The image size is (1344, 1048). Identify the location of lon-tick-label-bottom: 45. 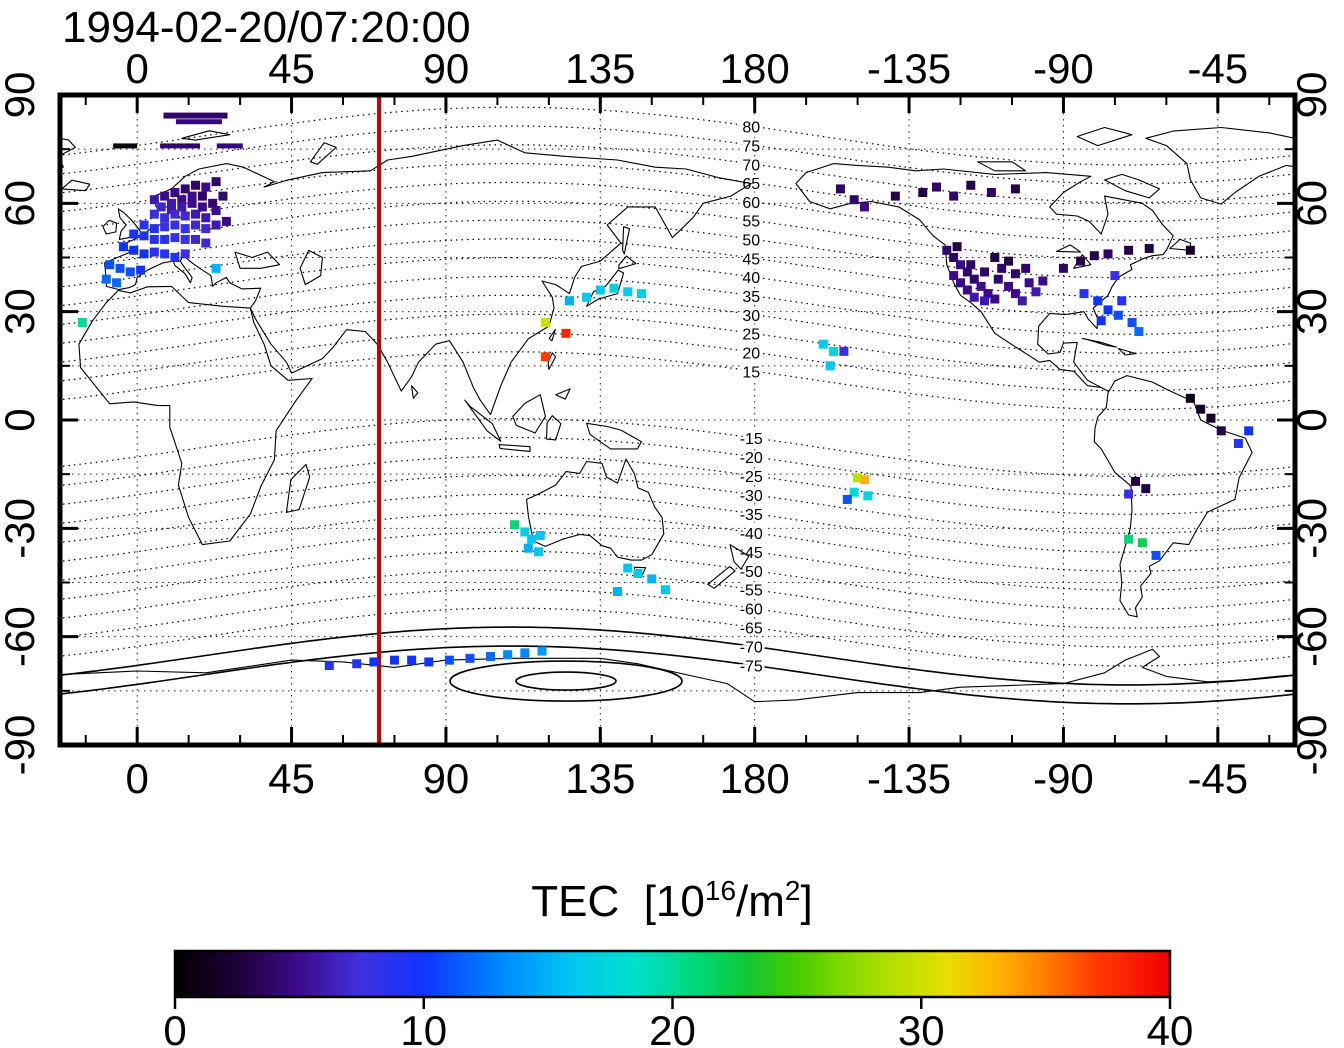
(291, 778).